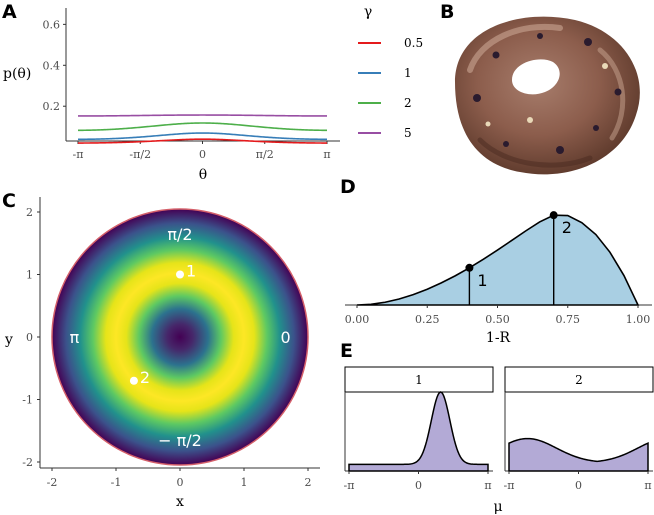  What do you see at coordinates (145, 377) in the screenshot?
I see `point-label: 2` at bounding box center [145, 377].